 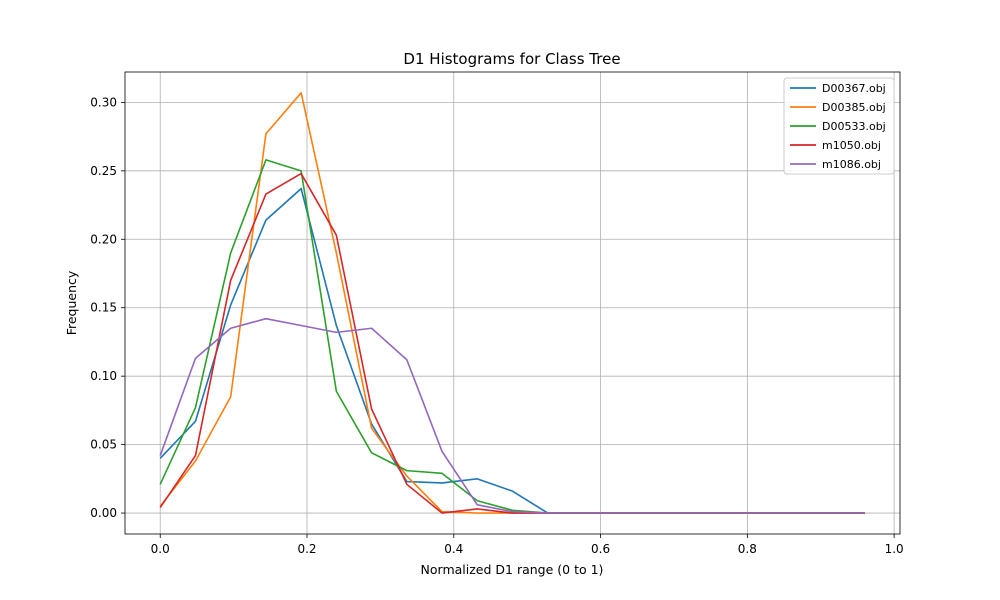 I want to click on y-tick-label: 0.05, so click(x=103, y=445).